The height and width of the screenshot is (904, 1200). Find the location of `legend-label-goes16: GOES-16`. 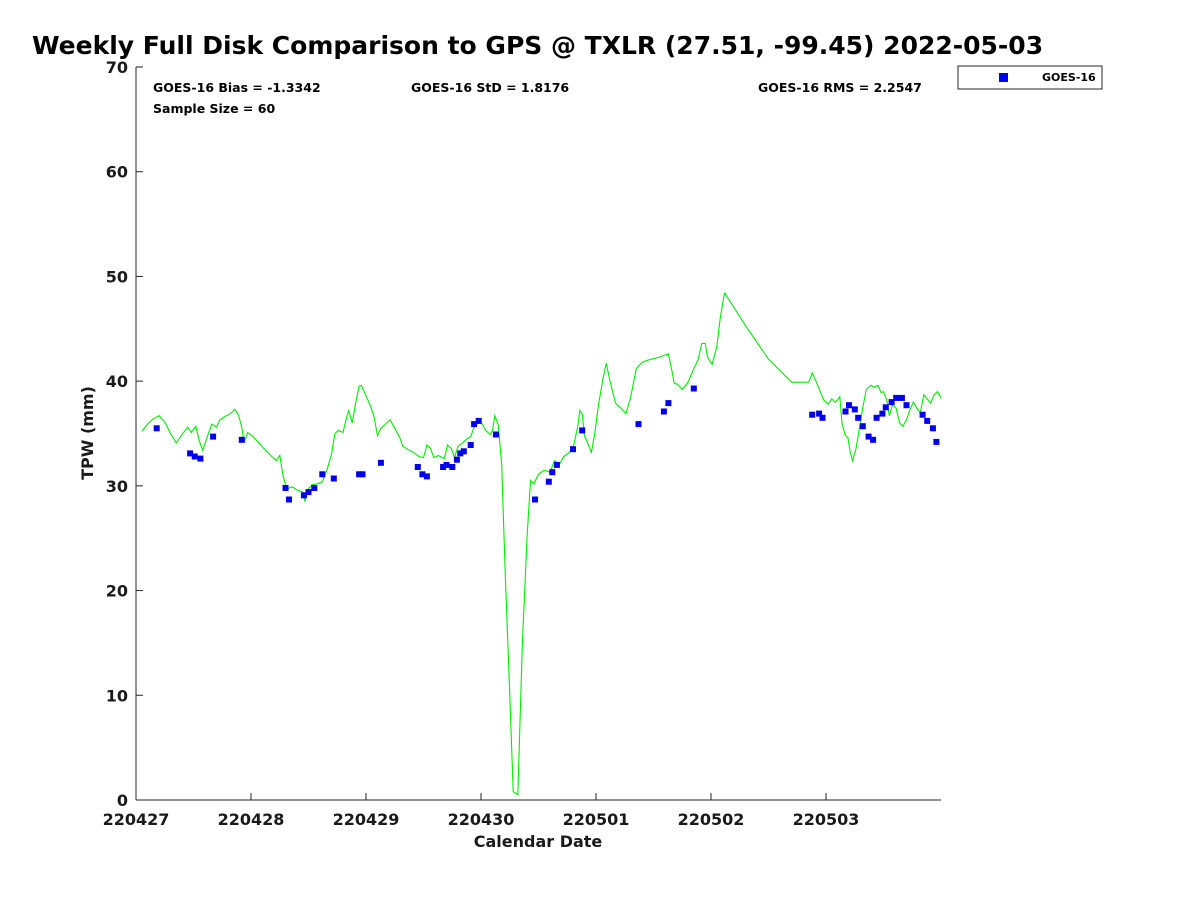

legend-label-goes16: GOES-16 is located at coordinates (1069, 77).